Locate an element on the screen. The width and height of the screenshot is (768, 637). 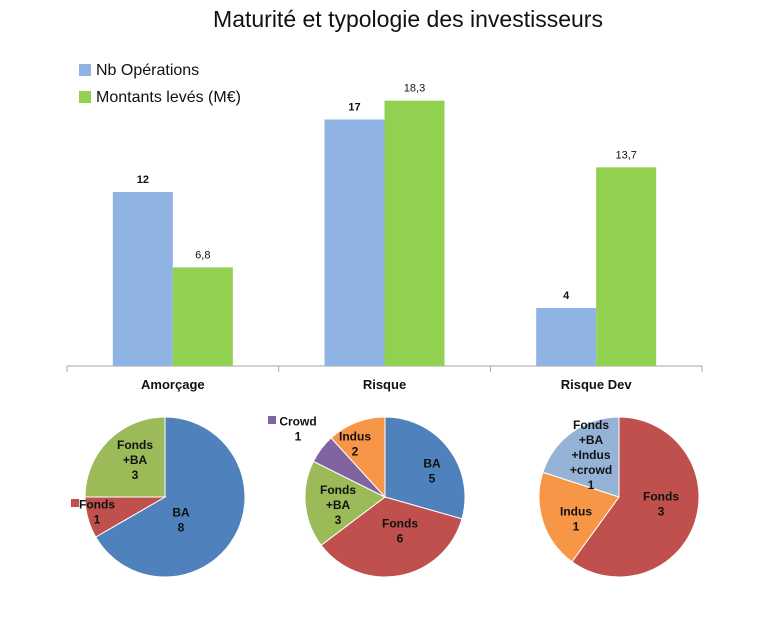
pie-slice-risque-dev-indus is located at coordinates (579, 517).